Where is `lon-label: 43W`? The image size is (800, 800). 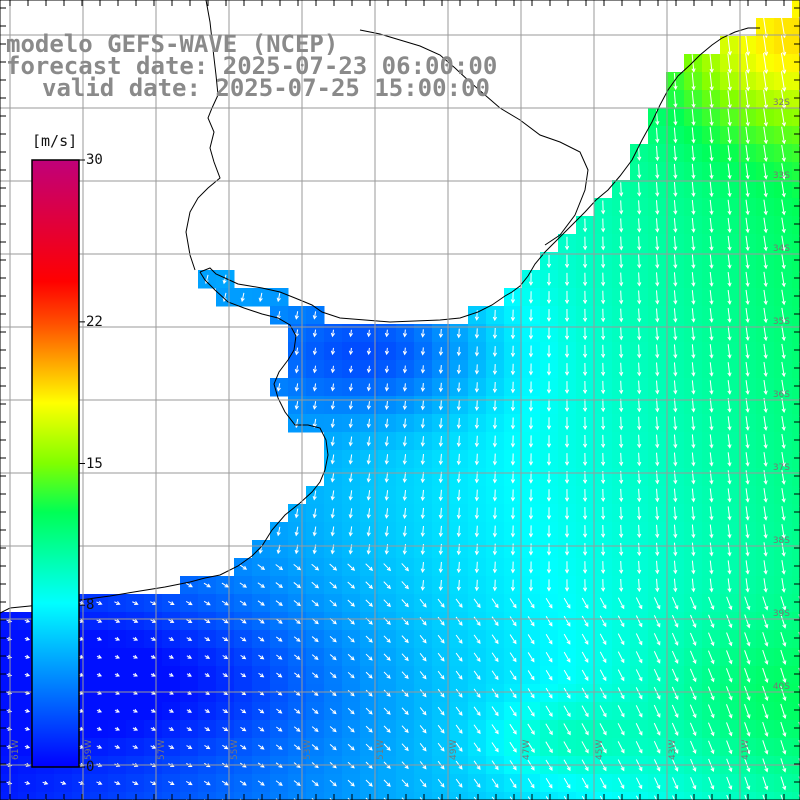
lon-label: 43W is located at coordinates (673, 750).